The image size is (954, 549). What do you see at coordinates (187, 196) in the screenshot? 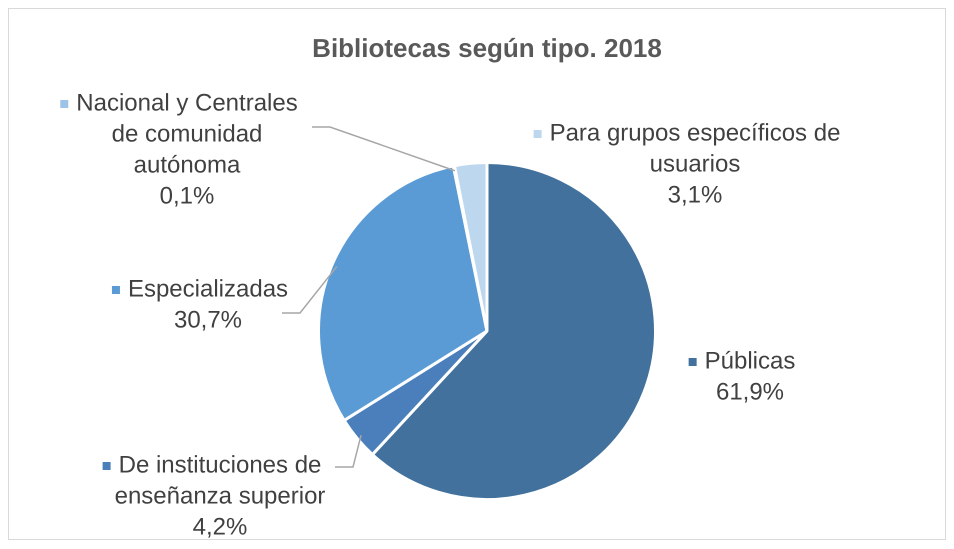
I see `data-label: 0,1%` at bounding box center [187, 196].